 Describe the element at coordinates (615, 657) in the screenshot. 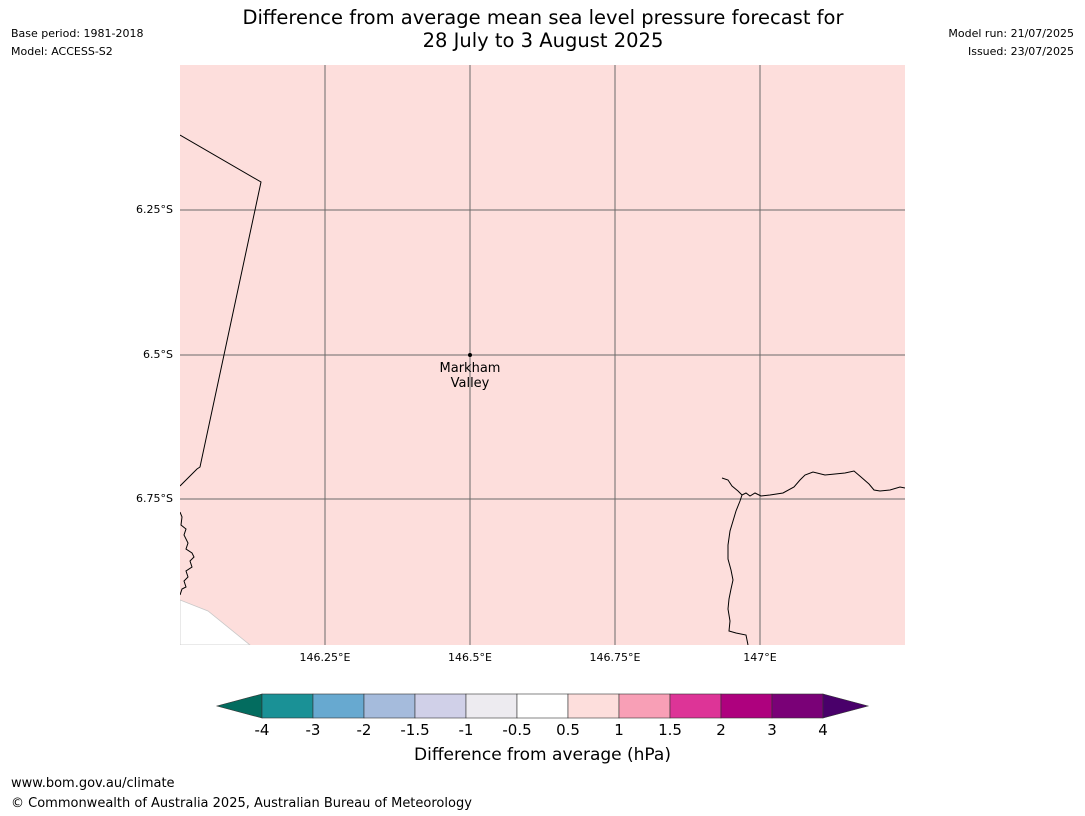

I see `lon-label-146-75: 146.75°E` at that location.